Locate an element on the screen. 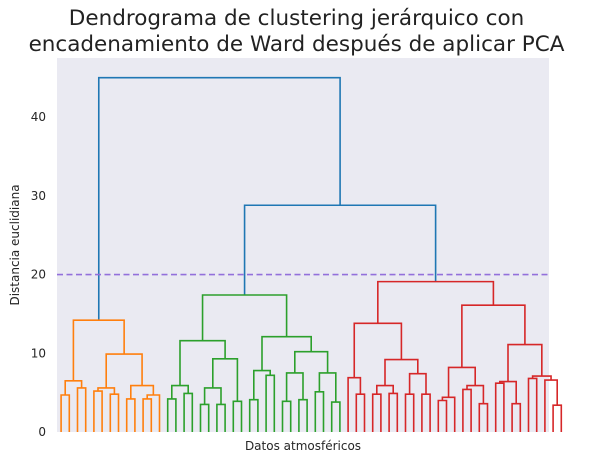 This screenshot has width=593, height=462. x-axis-label: Datos atmosféricos is located at coordinates (303, 446).